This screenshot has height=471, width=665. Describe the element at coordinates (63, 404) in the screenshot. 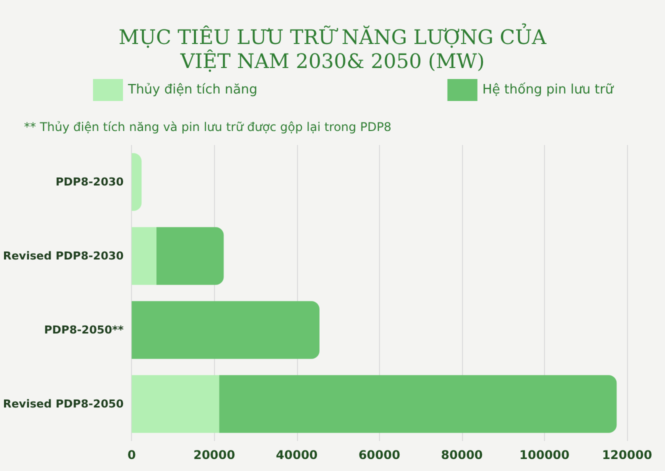

I see `y-tick-label: Revised PDP8-2050` at that location.